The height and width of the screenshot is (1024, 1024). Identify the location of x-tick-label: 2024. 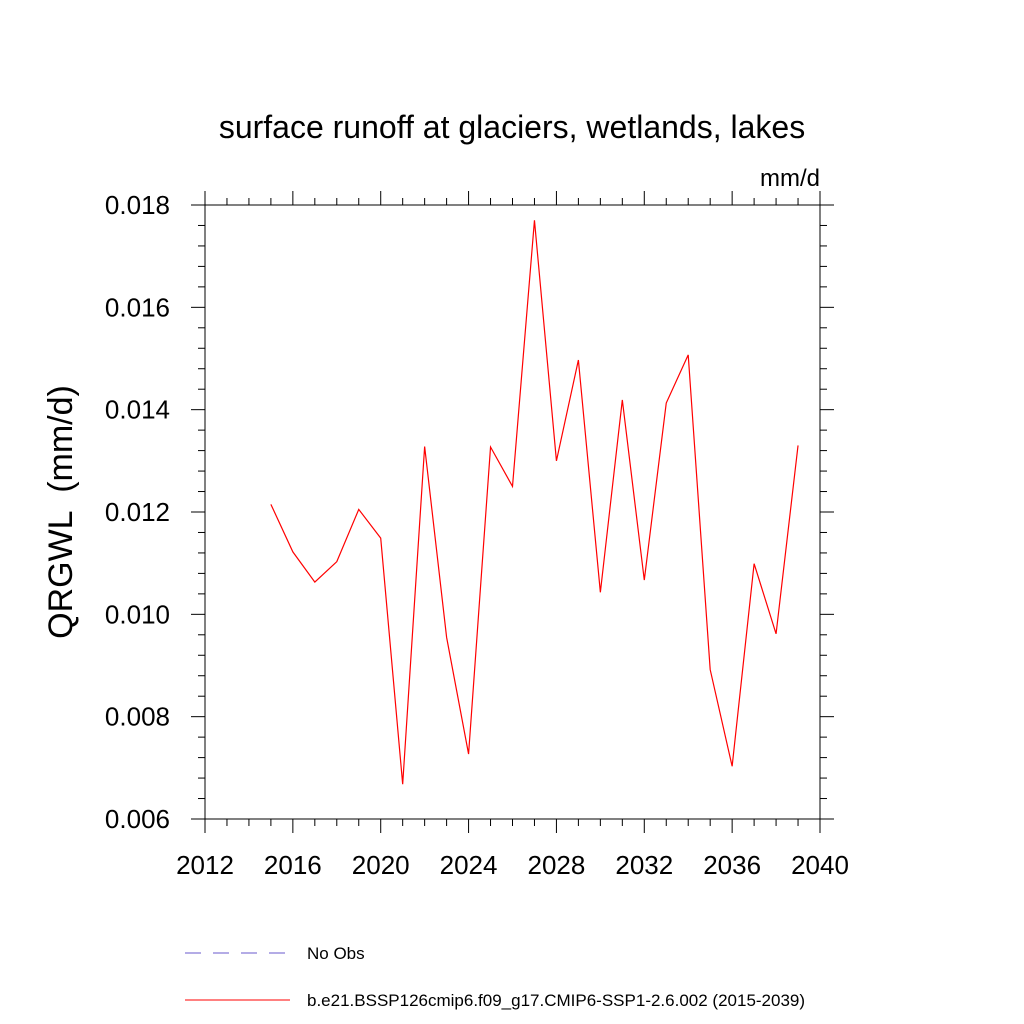
(469, 865).